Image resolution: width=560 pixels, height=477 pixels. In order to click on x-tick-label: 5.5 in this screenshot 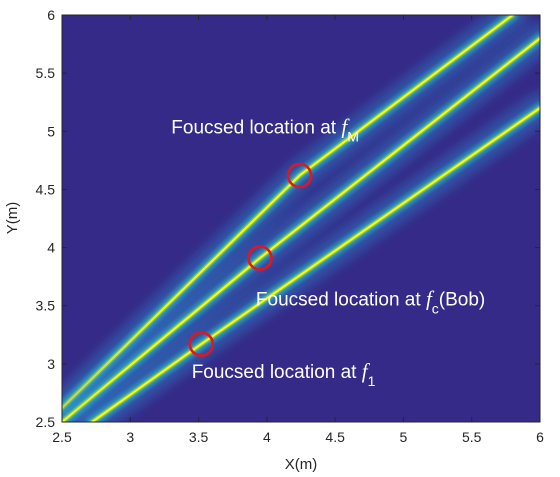, I will do `click(472, 437)`.